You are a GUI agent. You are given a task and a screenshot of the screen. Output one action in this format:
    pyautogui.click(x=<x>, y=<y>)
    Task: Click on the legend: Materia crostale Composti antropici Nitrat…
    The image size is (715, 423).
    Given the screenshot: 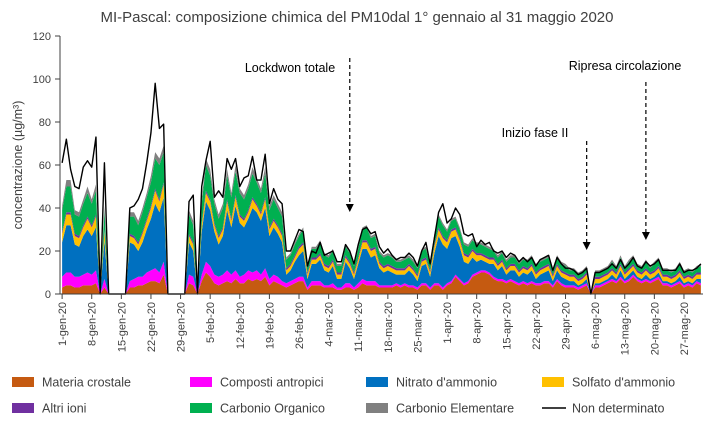 What is the action you would take?
    pyautogui.click(x=343, y=396)
    